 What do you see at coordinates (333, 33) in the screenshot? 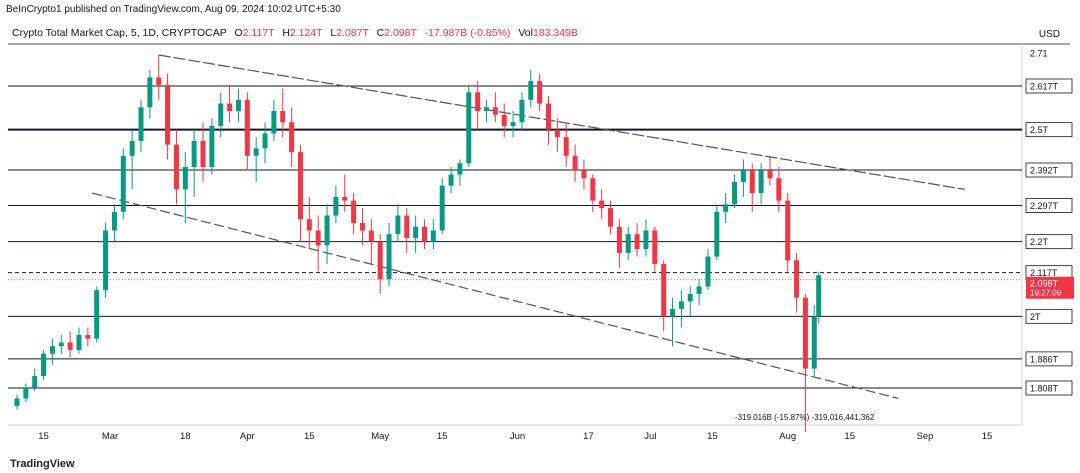
I see `low-key: L` at bounding box center [333, 33].